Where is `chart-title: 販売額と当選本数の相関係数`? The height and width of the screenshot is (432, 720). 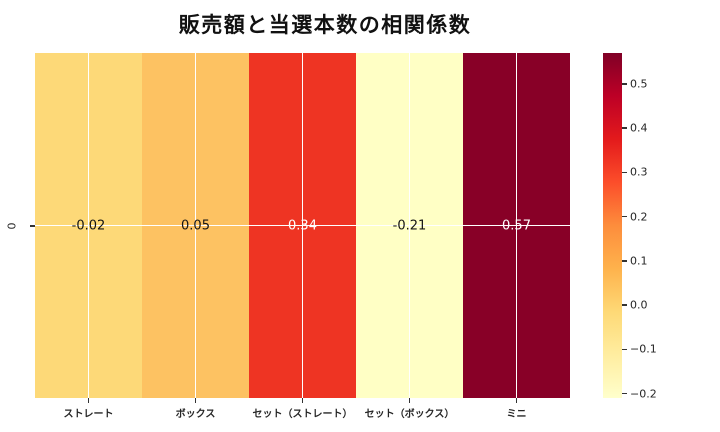
chart-title: 販売額と当選本数の相関係数 is located at coordinates (325, 25).